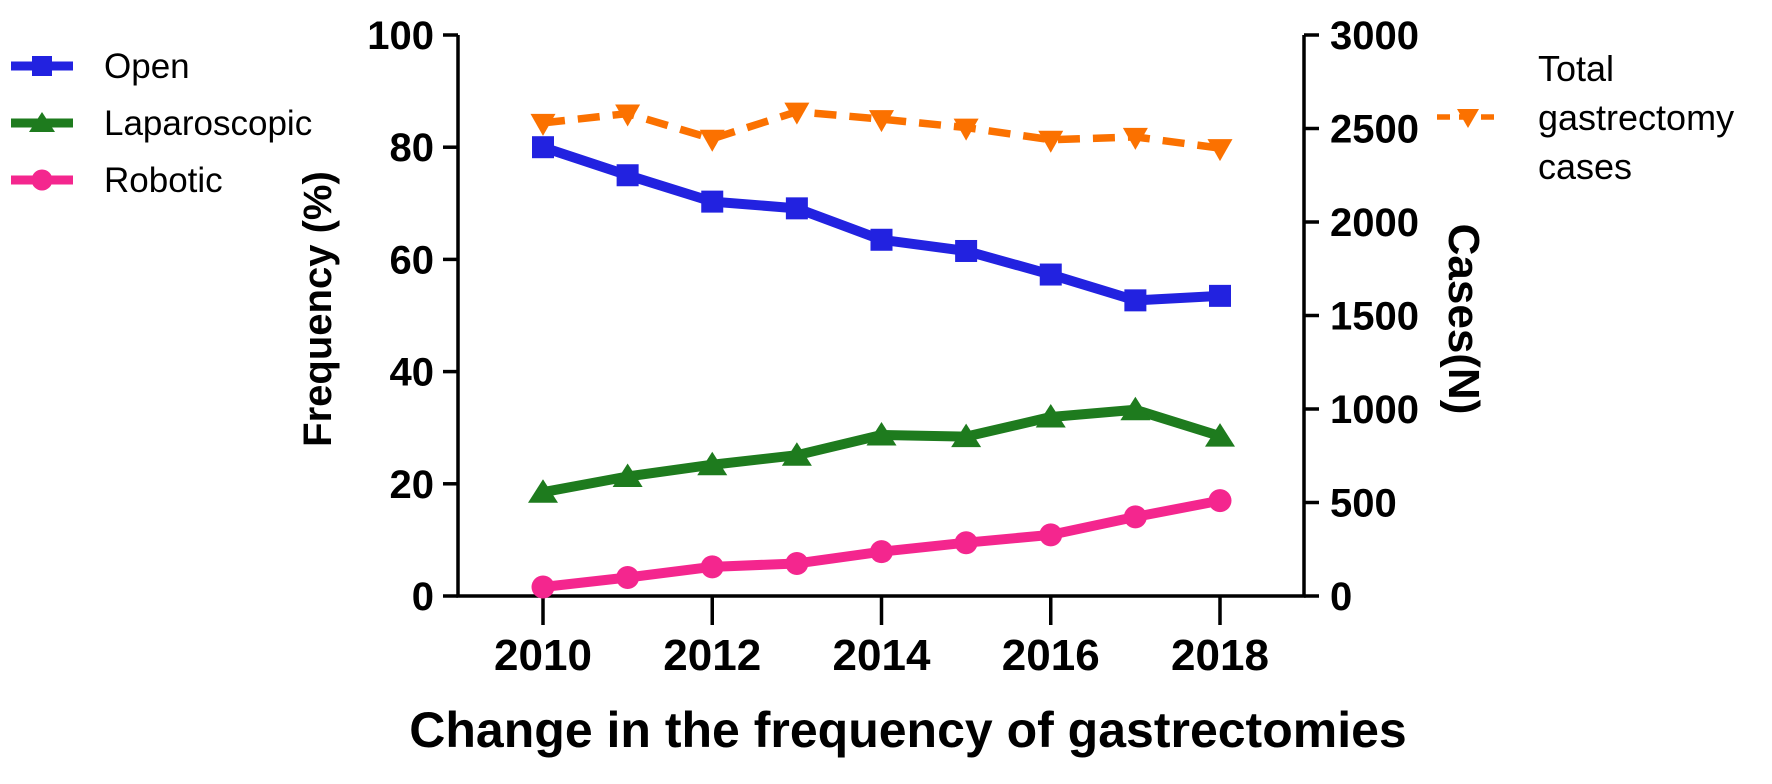 The width and height of the screenshot is (1772, 784). What do you see at coordinates (412, 148) in the screenshot?
I see `svg-text: 80` at bounding box center [412, 148].